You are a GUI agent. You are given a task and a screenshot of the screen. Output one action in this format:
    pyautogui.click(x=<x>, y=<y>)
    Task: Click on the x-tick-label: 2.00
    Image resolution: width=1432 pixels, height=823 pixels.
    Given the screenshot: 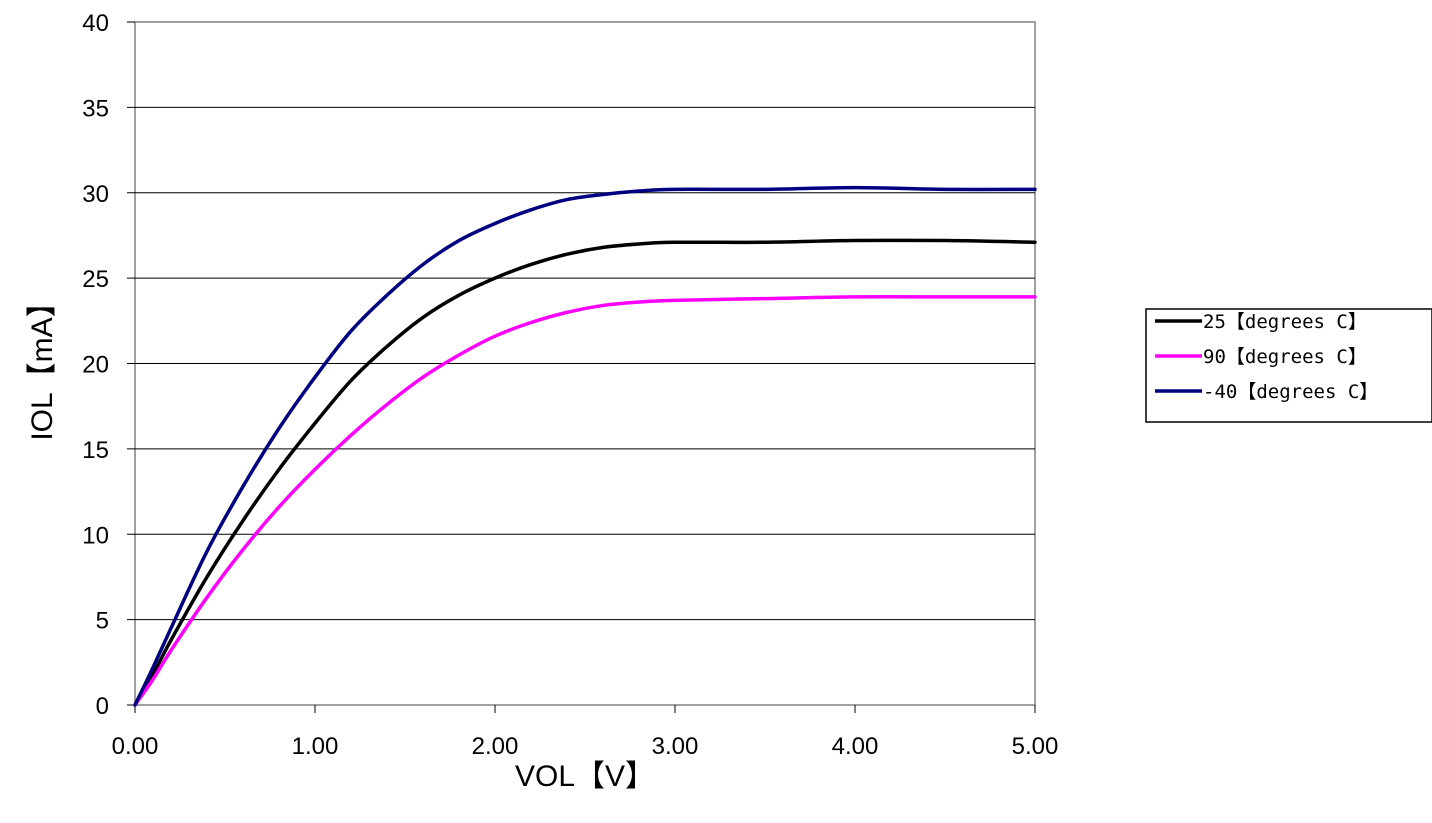 What is the action you would take?
    pyautogui.click(x=495, y=746)
    